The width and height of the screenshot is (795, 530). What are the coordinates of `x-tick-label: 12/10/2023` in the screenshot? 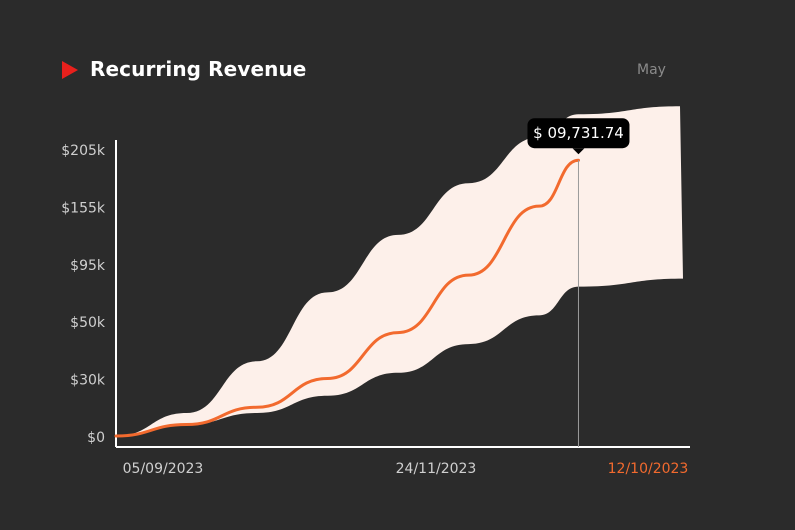 It's located at (648, 469).